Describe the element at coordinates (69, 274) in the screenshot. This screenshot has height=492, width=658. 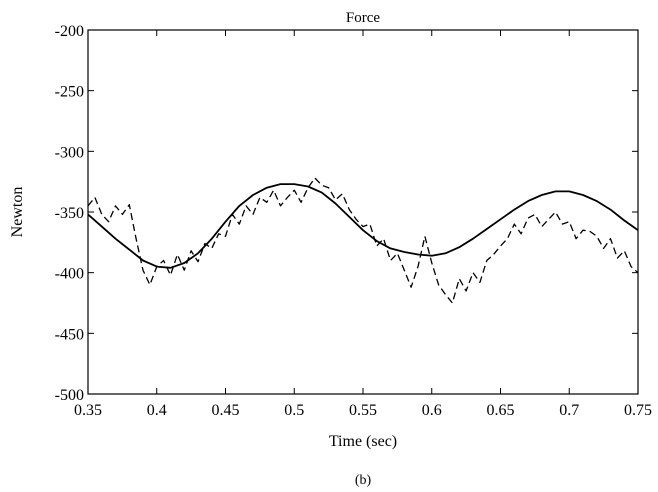
I see `y-tick-label: -400` at that location.